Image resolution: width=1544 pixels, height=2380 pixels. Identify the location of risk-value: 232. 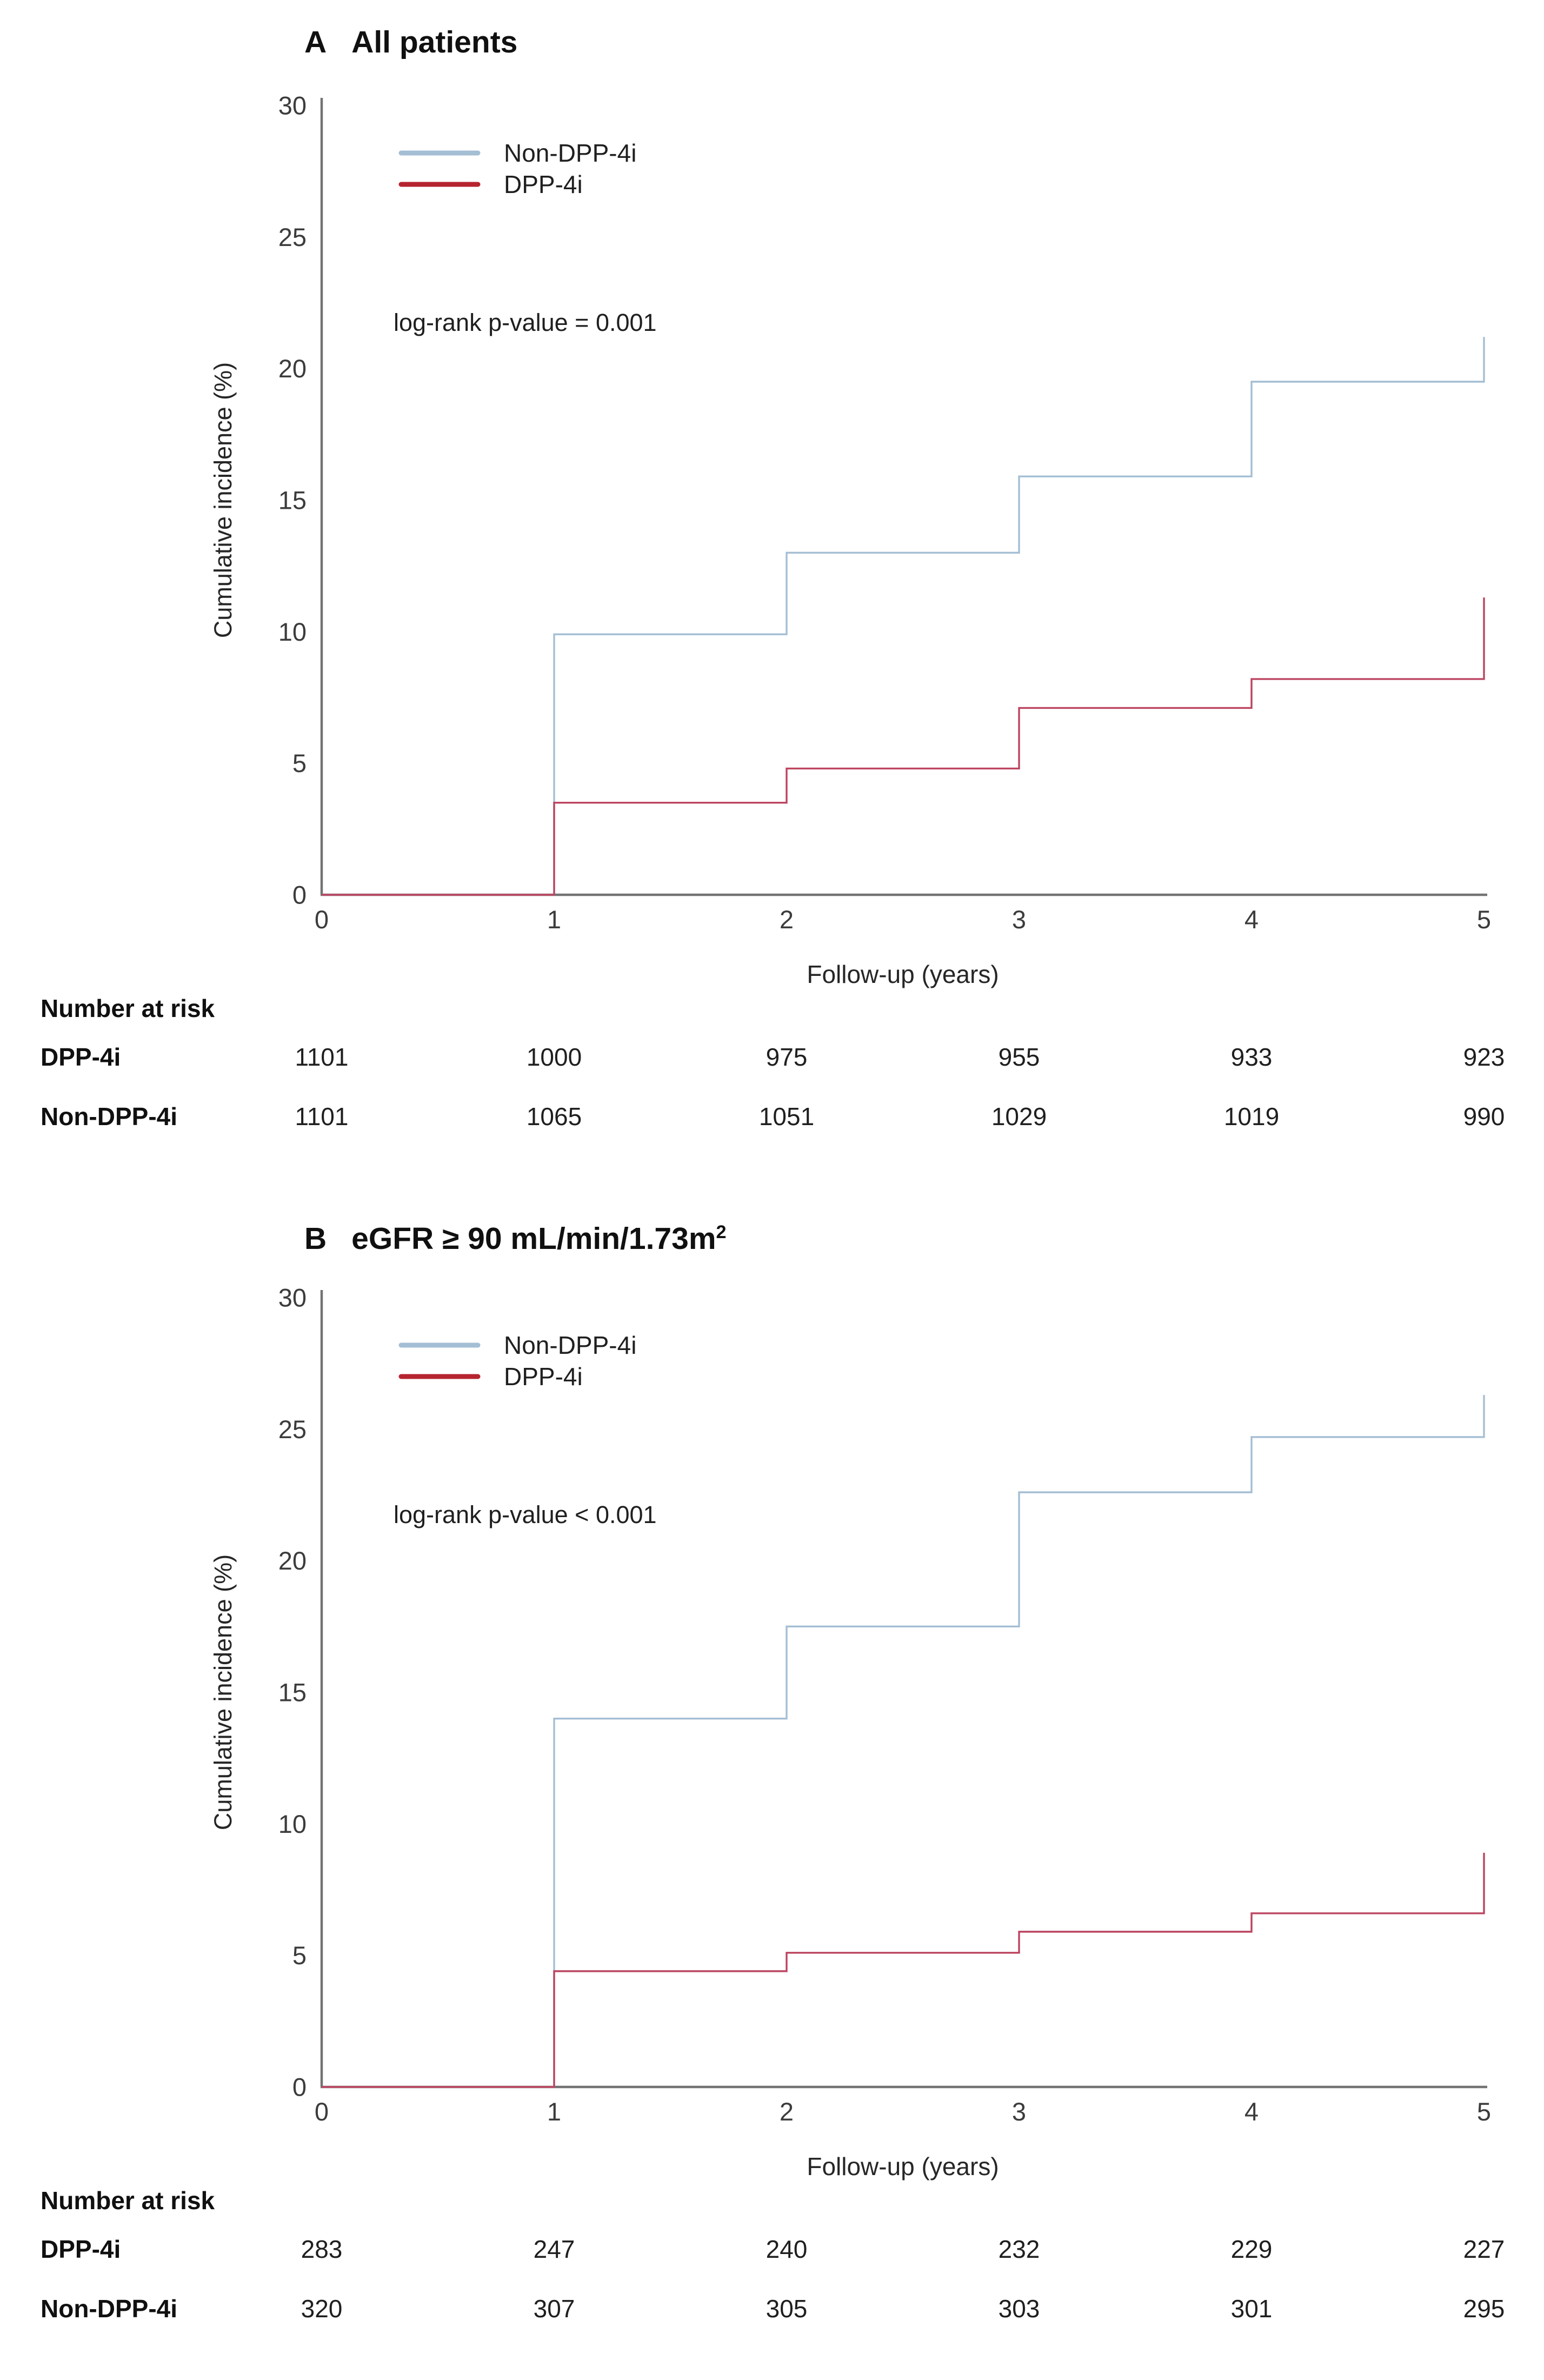
(1019, 2249).